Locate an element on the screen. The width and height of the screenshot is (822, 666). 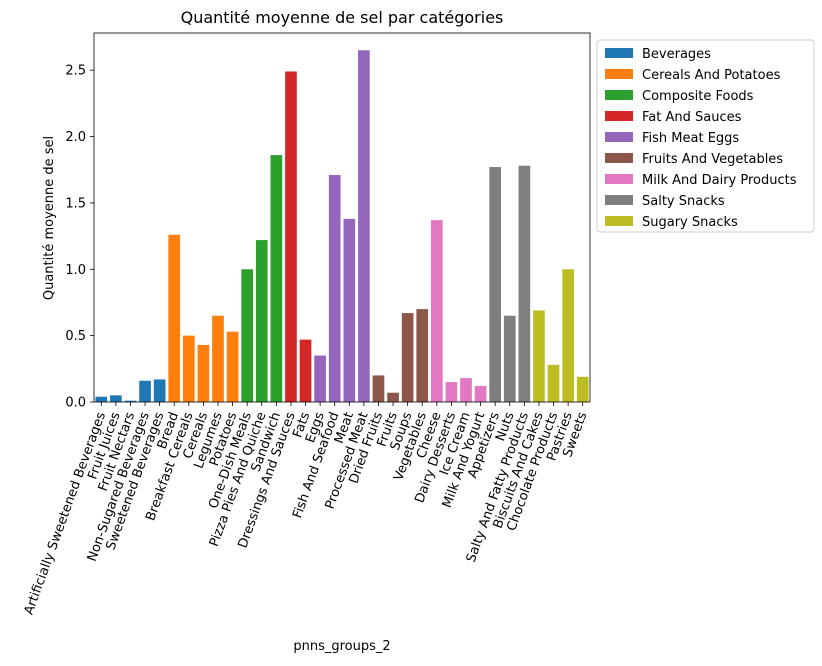
legend-label: Beverages is located at coordinates (676, 54).